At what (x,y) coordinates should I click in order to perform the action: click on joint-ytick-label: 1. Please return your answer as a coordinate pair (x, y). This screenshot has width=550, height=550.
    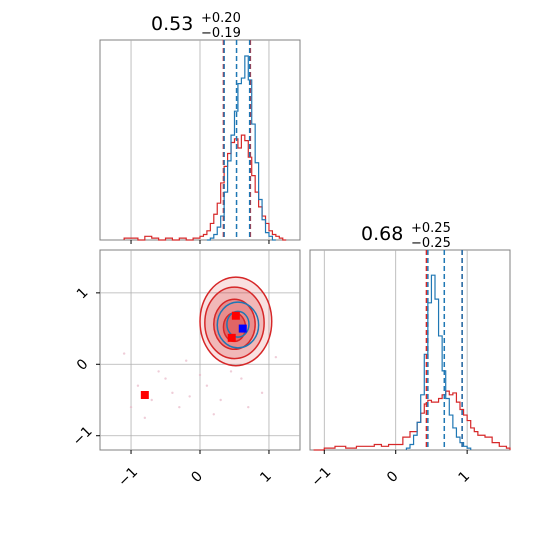
    Looking at the image, I should click on (83, 294).